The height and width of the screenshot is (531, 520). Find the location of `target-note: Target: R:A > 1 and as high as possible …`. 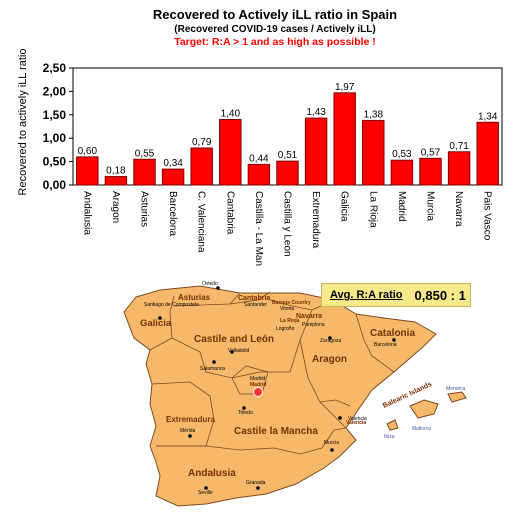

target-note: Target: R:A > 1 and as high as possible … is located at coordinates (275, 42).